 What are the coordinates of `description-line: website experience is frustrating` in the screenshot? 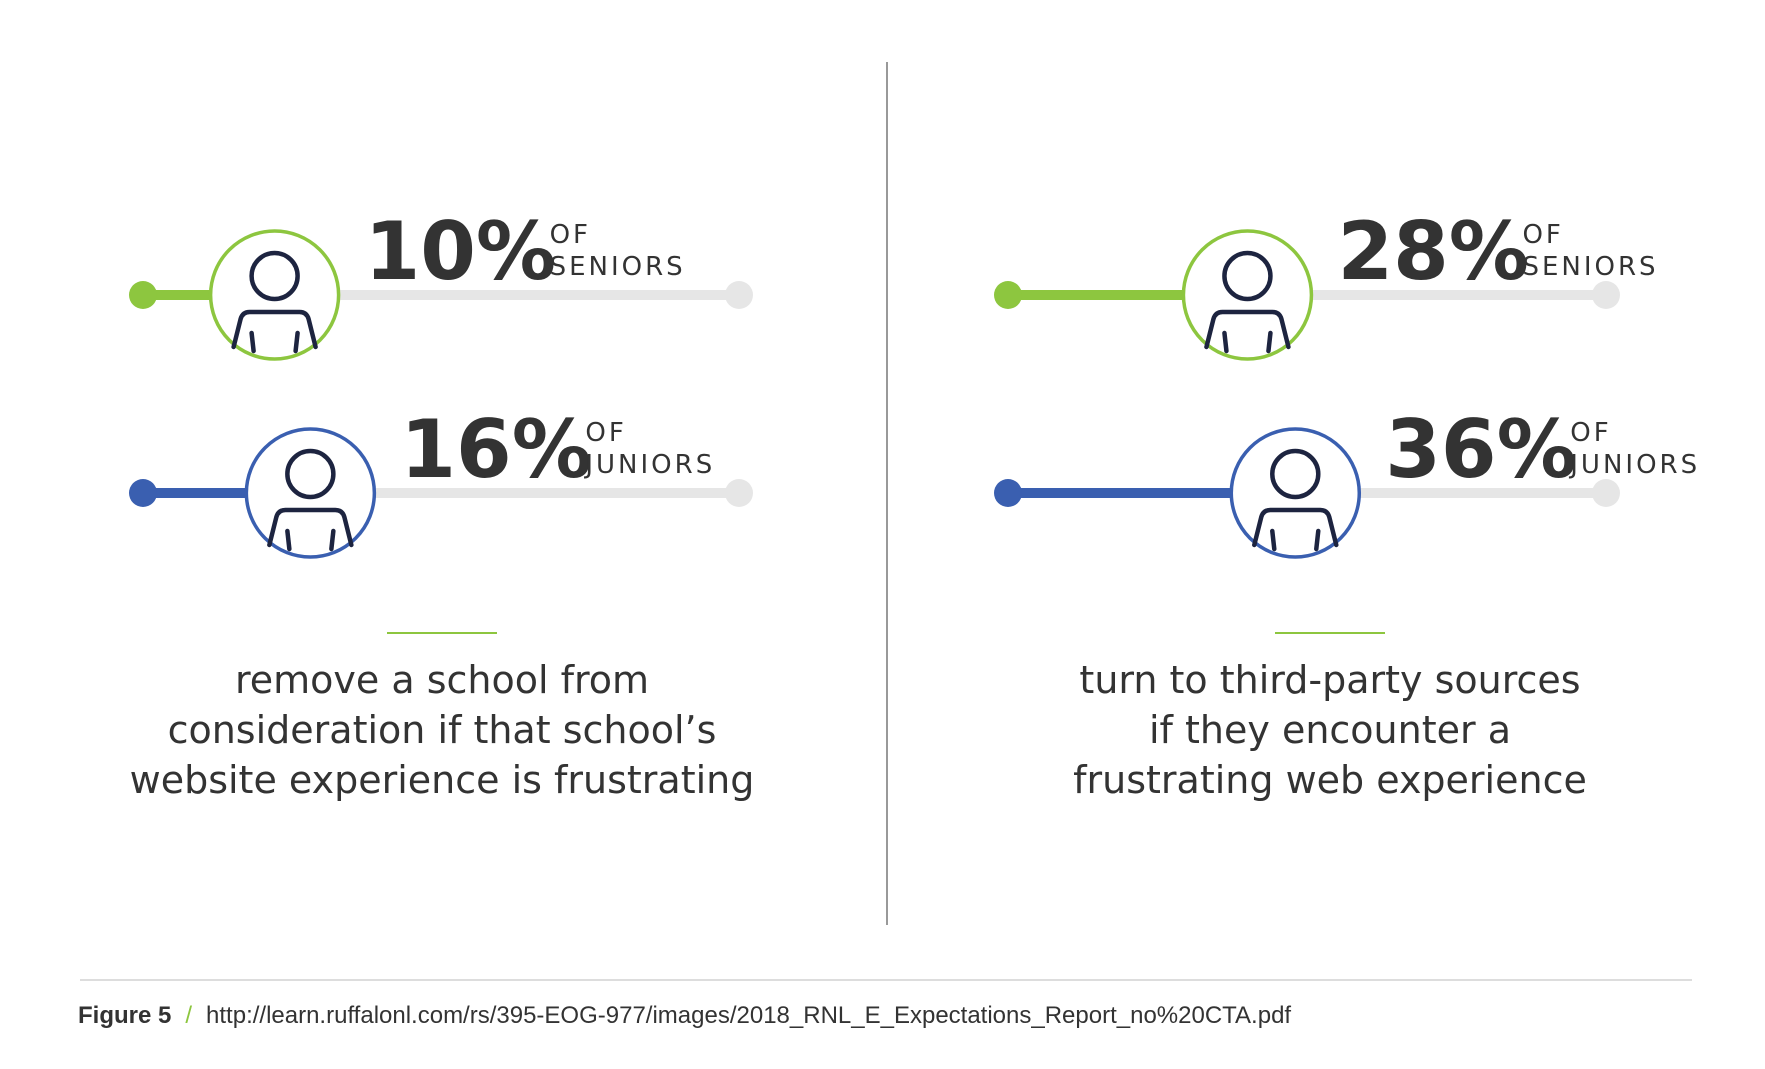 It's located at (442, 780).